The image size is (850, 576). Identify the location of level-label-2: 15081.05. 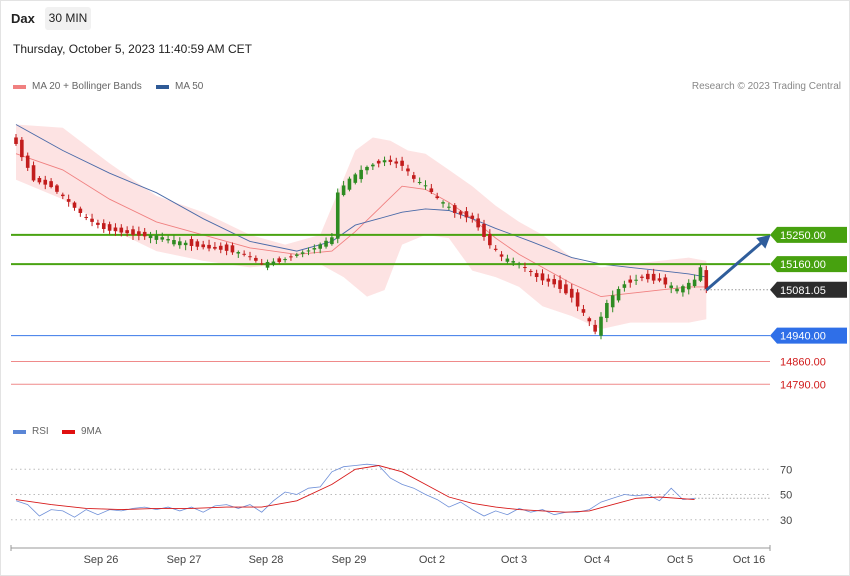
(803, 291).